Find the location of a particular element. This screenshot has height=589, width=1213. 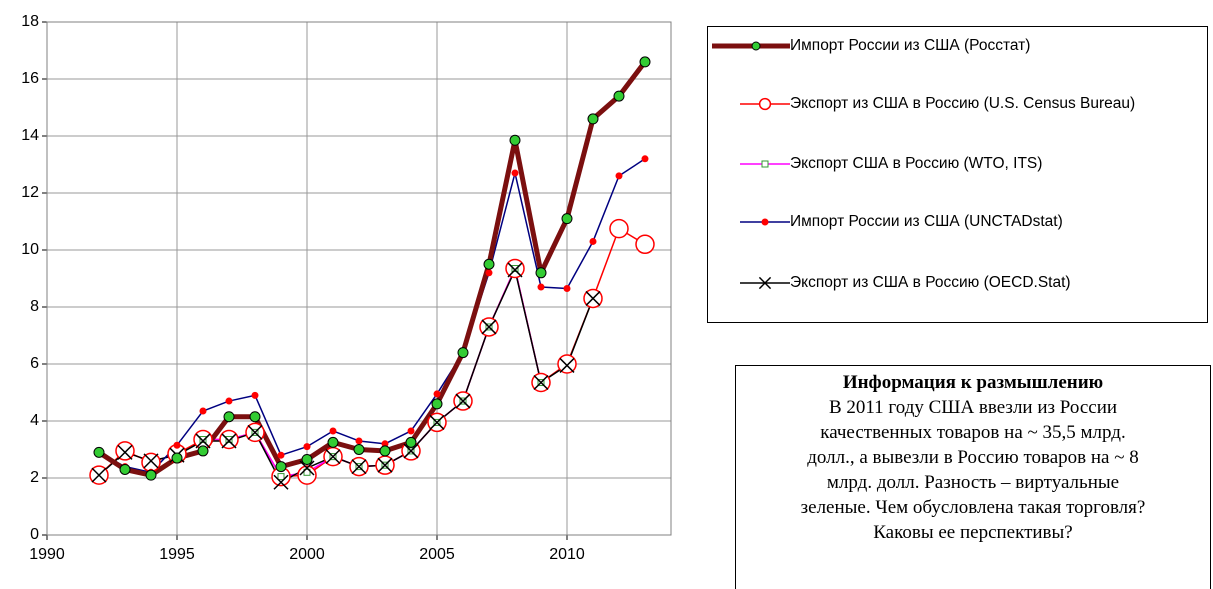

y-tick-label: 2 is located at coordinates (34, 477).